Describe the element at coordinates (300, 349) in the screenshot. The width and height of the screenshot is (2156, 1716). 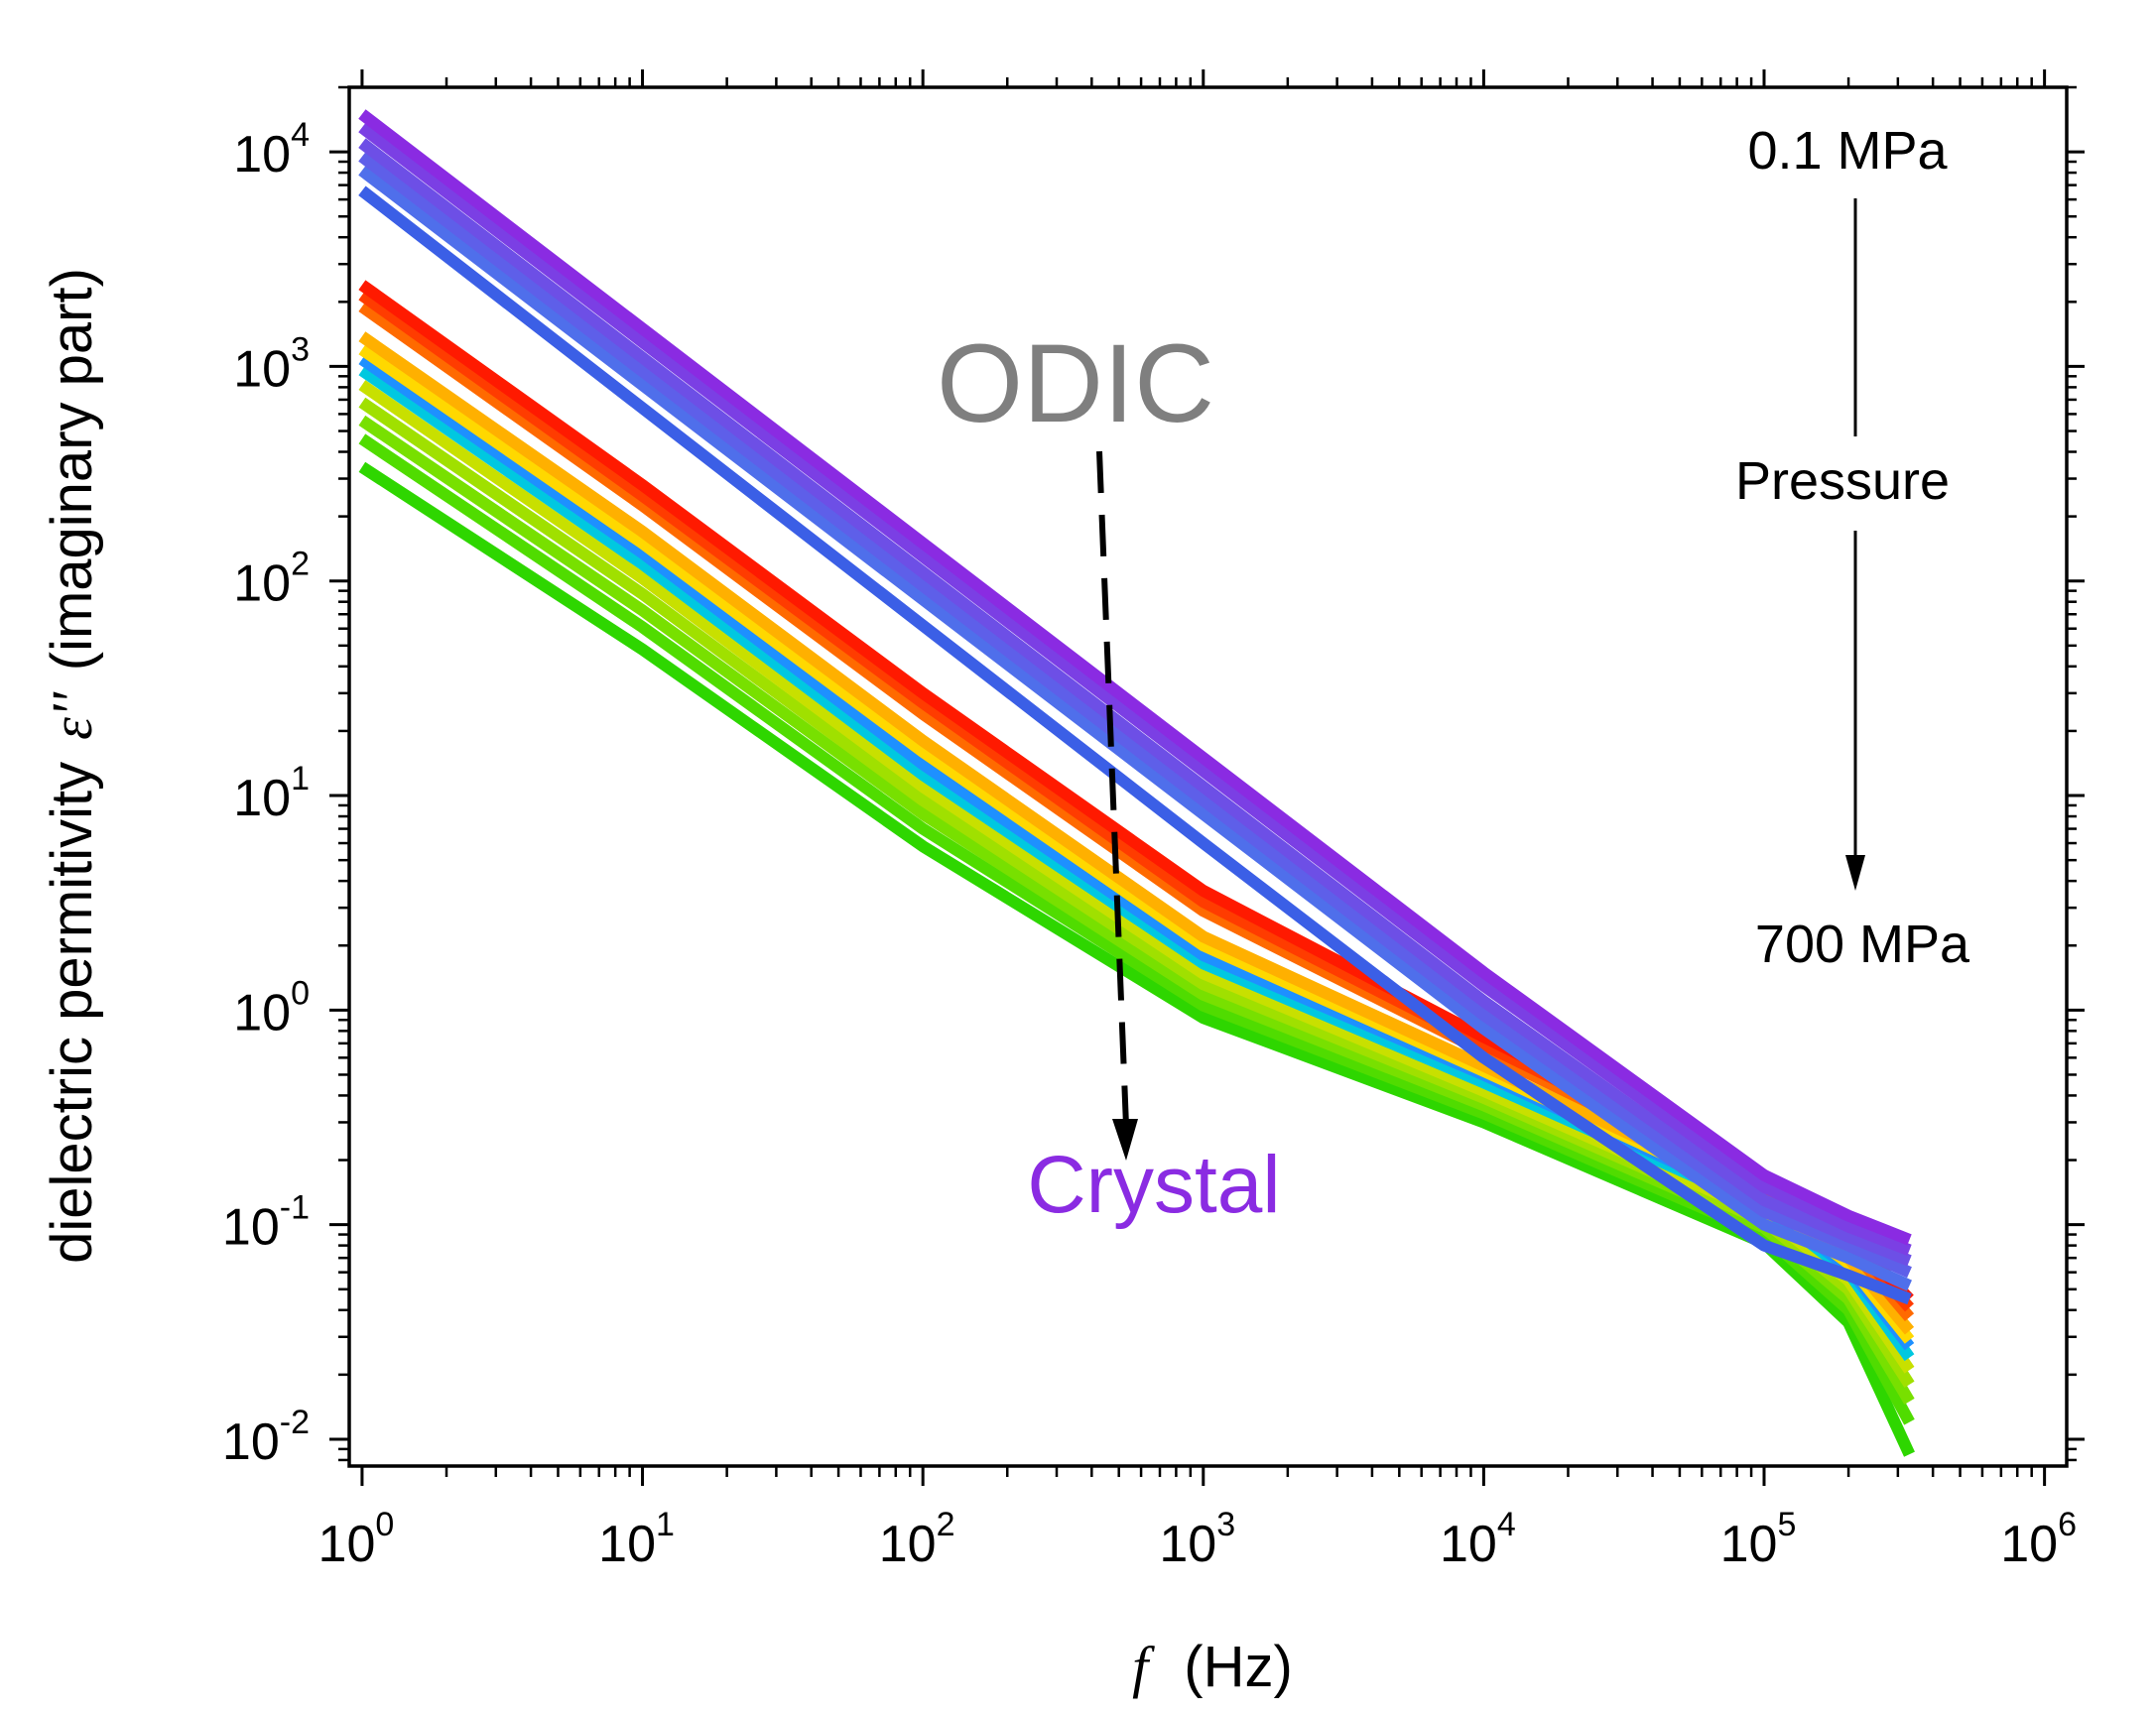
I see `y-tick-exponent: 3` at that location.